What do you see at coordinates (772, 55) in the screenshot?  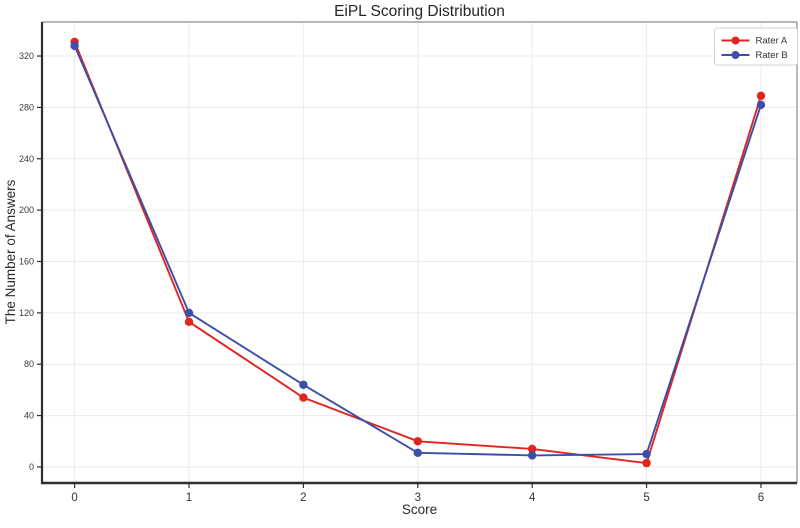 I see `legend-label: Rater B` at bounding box center [772, 55].